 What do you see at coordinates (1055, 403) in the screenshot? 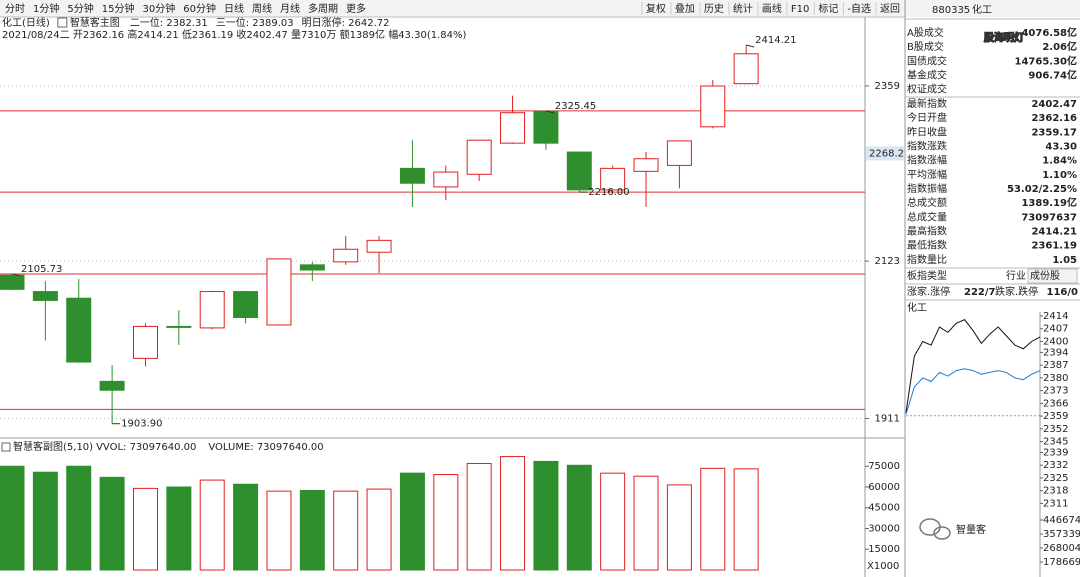
I see `mini-y-tick-label: 2366` at bounding box center [1055, 403].